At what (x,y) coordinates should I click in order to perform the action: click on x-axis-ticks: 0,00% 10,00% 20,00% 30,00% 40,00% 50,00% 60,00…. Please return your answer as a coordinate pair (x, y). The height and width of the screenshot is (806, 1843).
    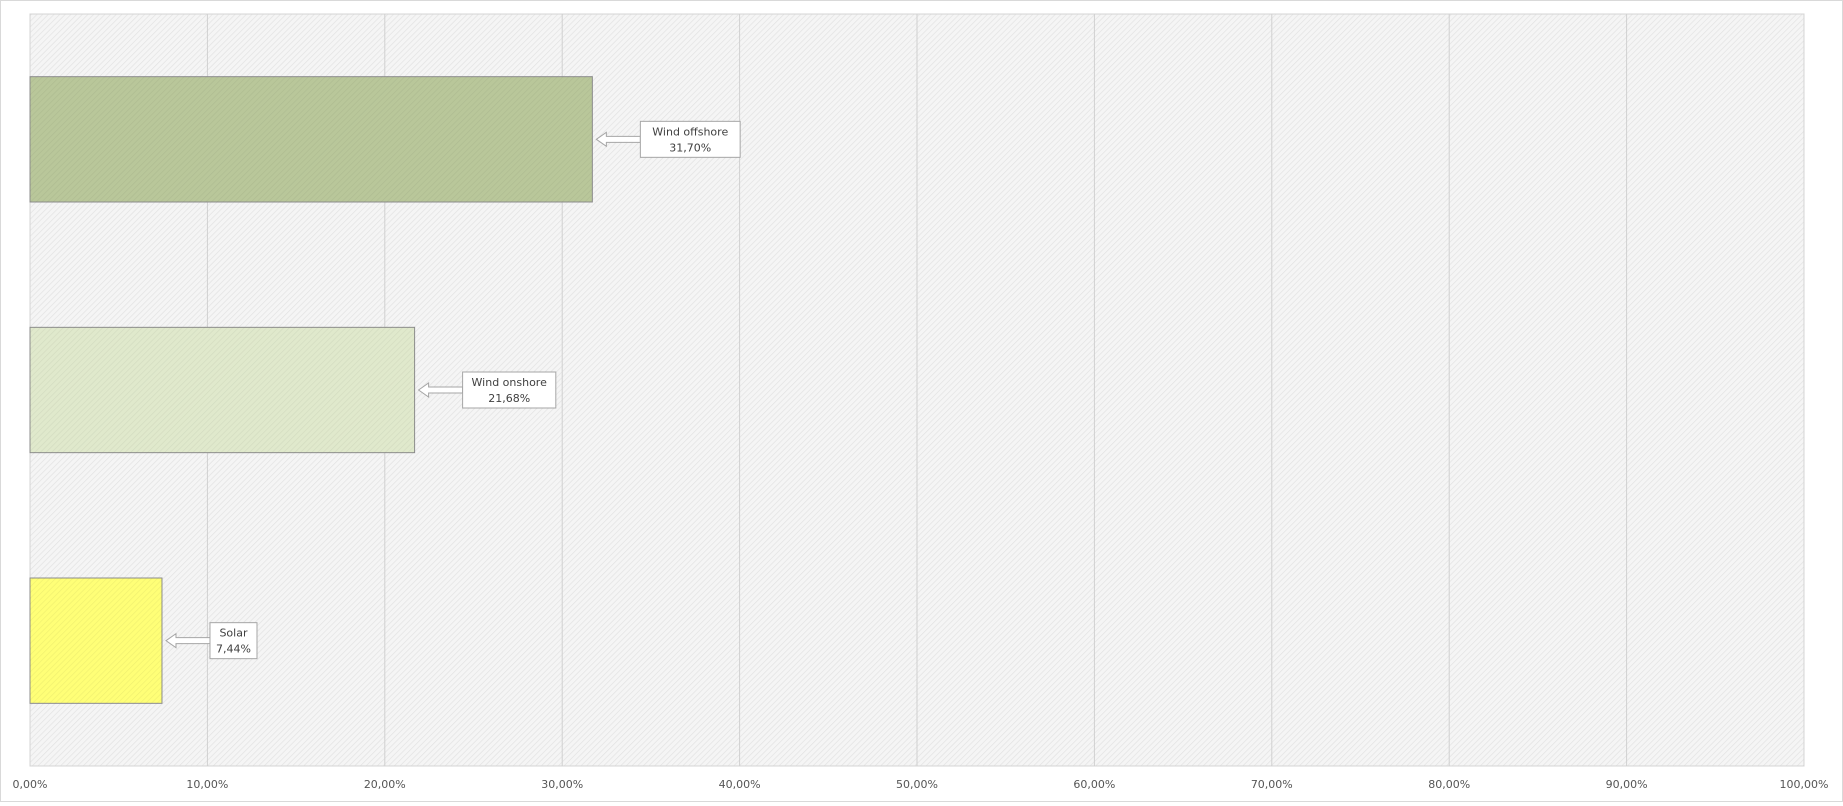
    Looking at the image, I should click on (921, 784).